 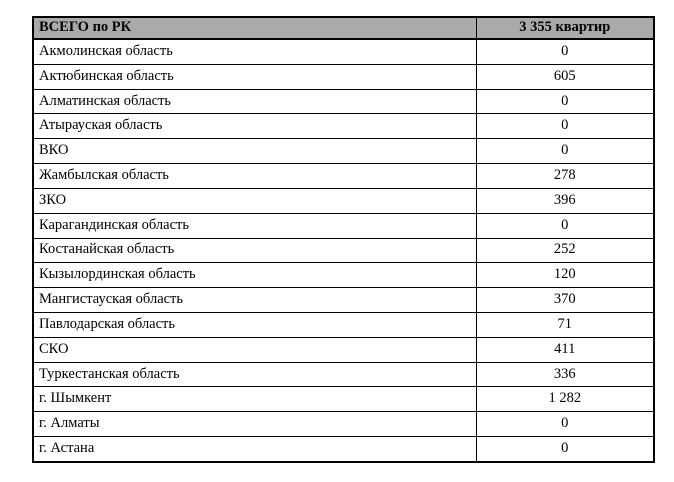 What do you see at coordinates (254, 374) in the screenshot?
I see `region-name: Туркестанская область` at bounding box center [254, 374].